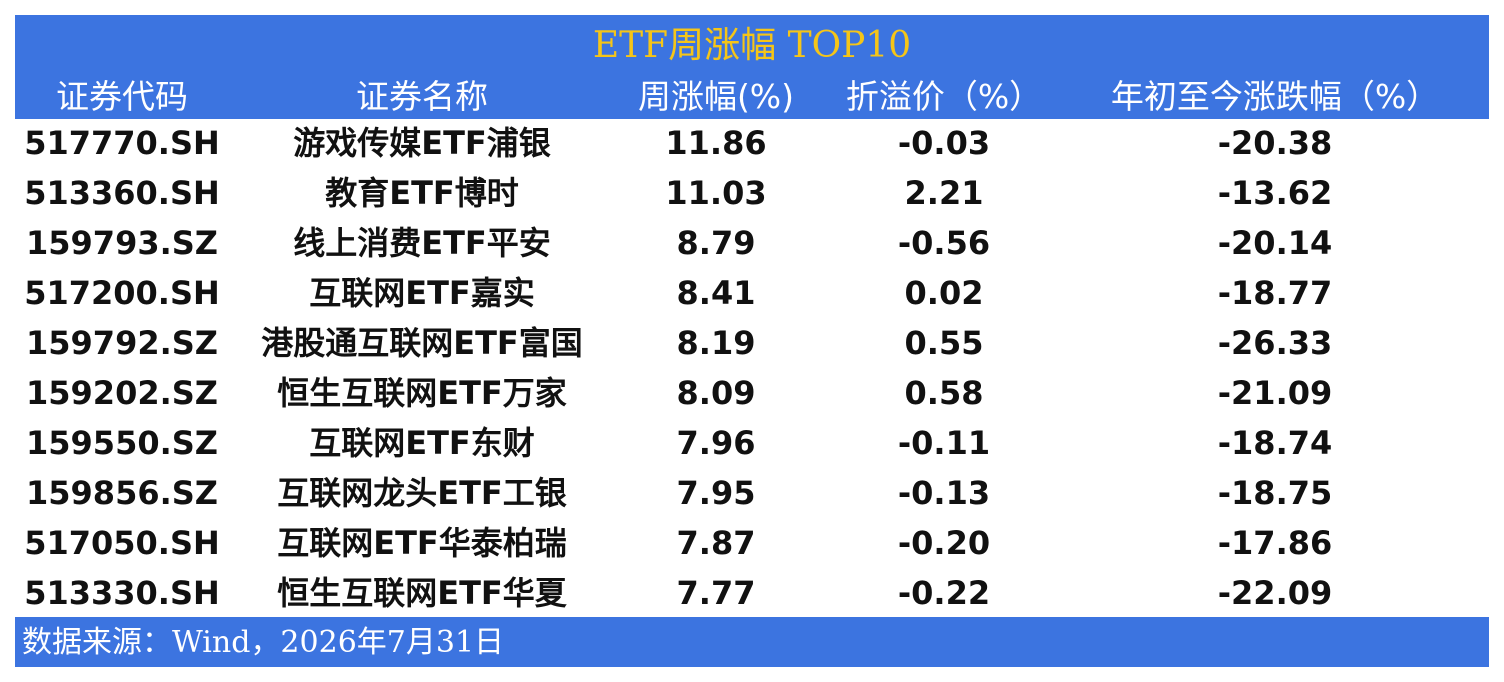  Describe the element at coordinates (422, 343) in the screenshot. I see `table-cell: 港股通互联网ETF富国` at that location.